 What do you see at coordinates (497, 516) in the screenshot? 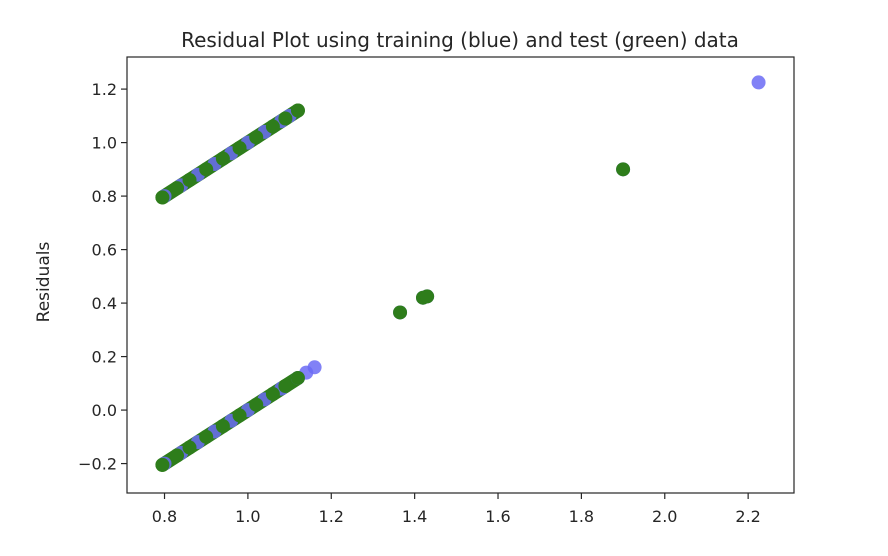
I see `x-tick-label: 1.6` at bounding box center [497, 516].